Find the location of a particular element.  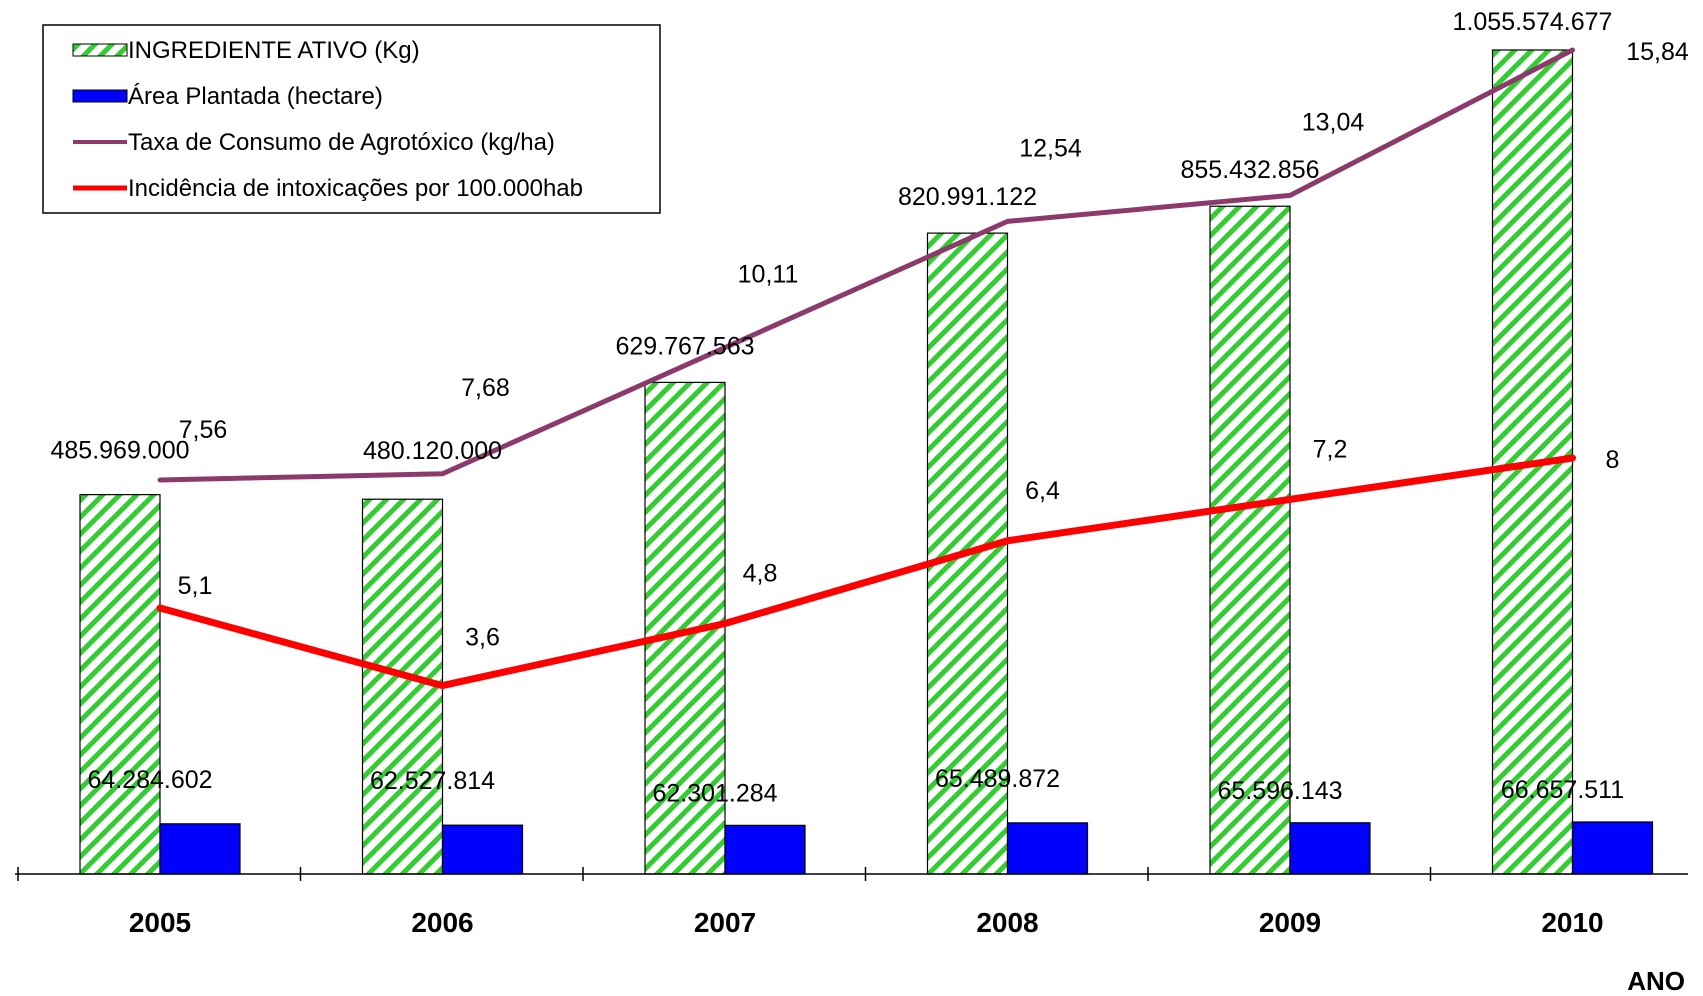

x-tick-label-2007: 2007 is located at coordinates (725, 922).